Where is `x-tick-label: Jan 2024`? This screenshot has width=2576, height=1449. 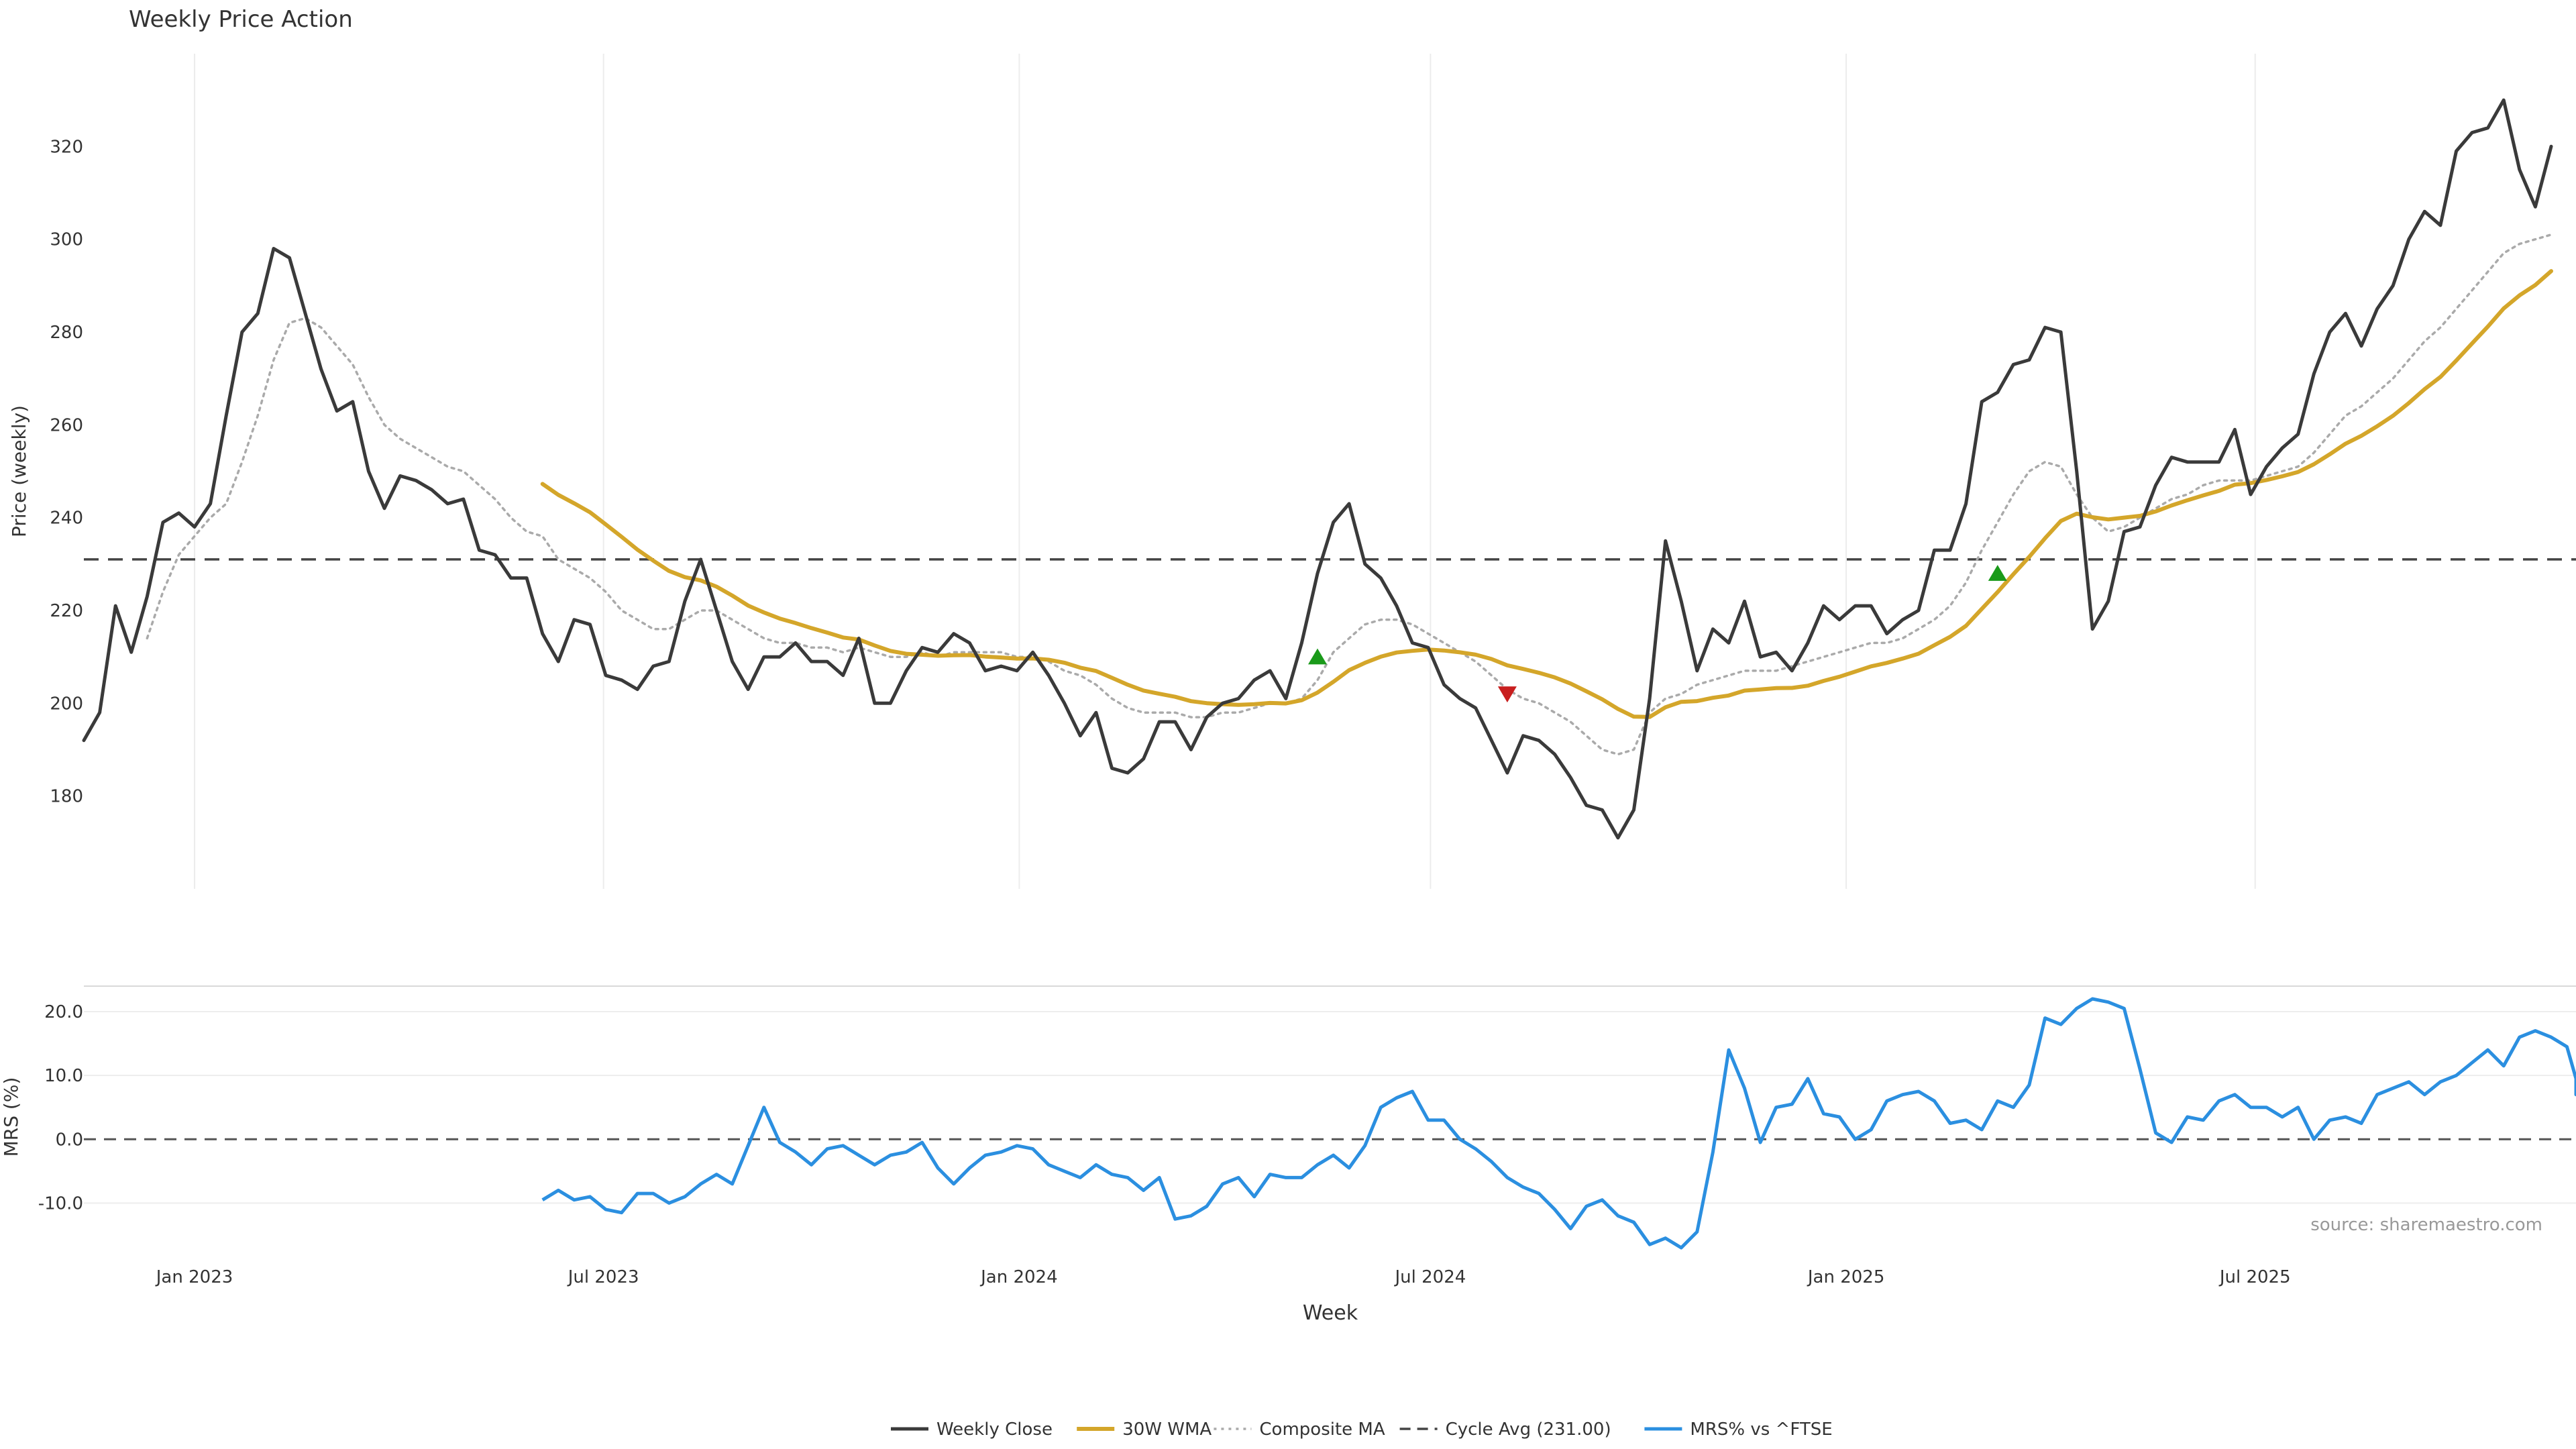 x-tick-label: Jan 2024 is located at coordinates (1018, 1277).